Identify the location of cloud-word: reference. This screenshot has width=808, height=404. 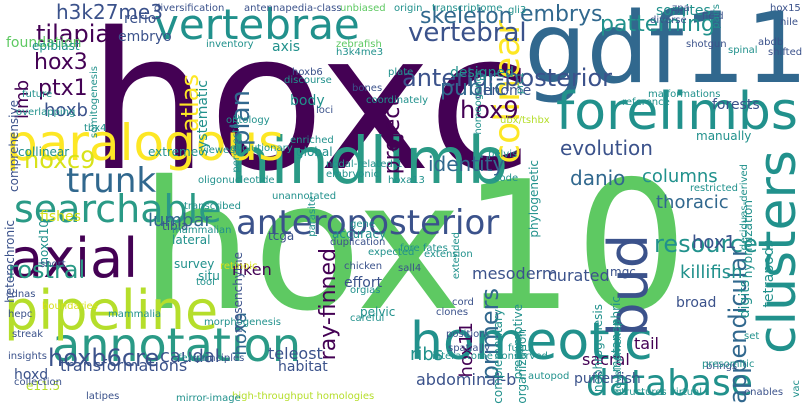
(646, 102).